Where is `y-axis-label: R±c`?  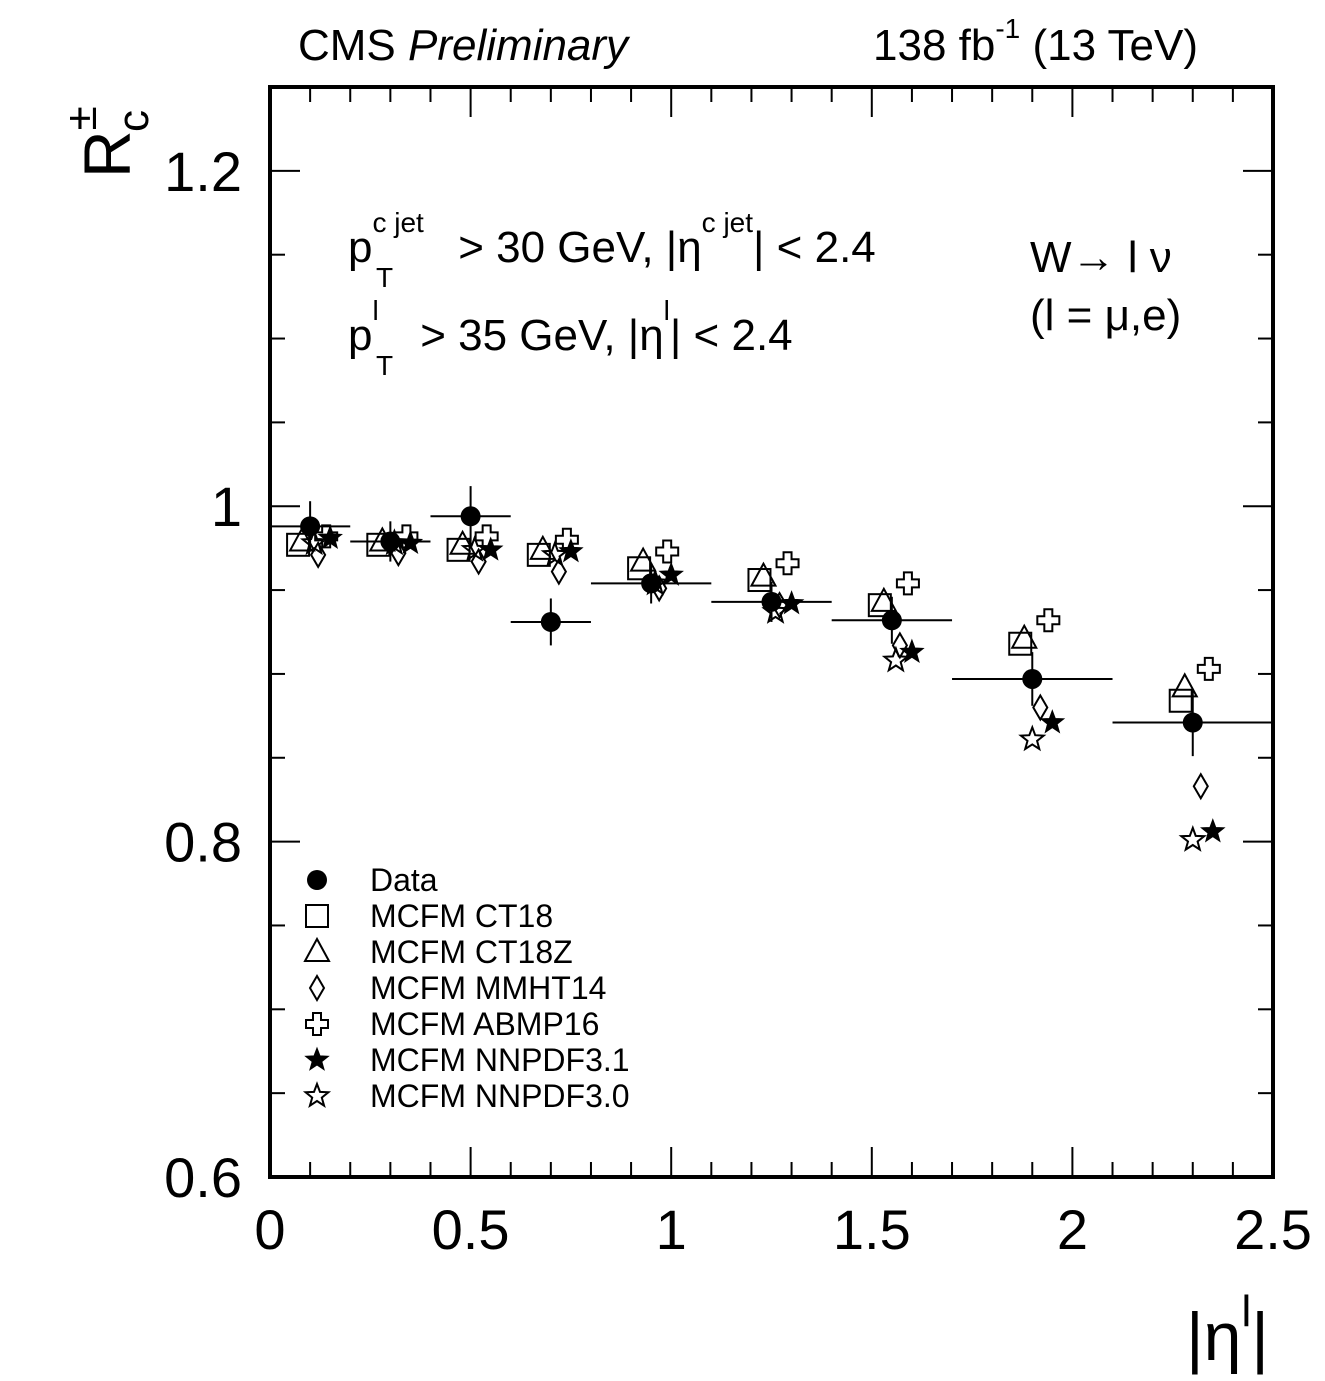
y-axis-label: R±c is located at coordinates (107, 142).